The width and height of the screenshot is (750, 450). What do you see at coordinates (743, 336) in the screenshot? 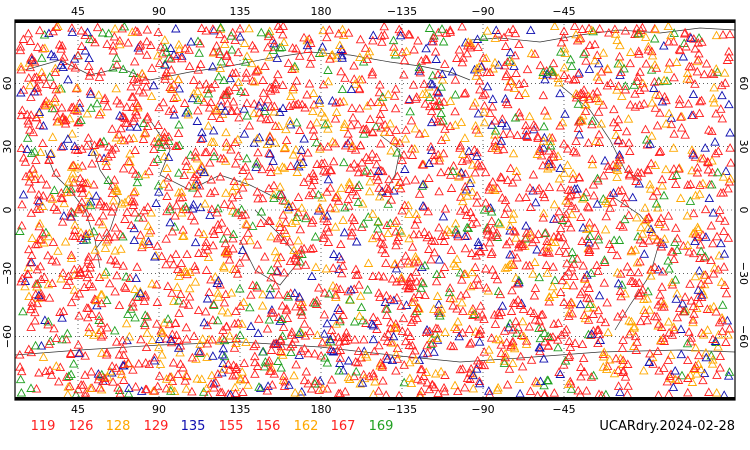
I see `latitude-label: −60` at bounding box center [743, 336].